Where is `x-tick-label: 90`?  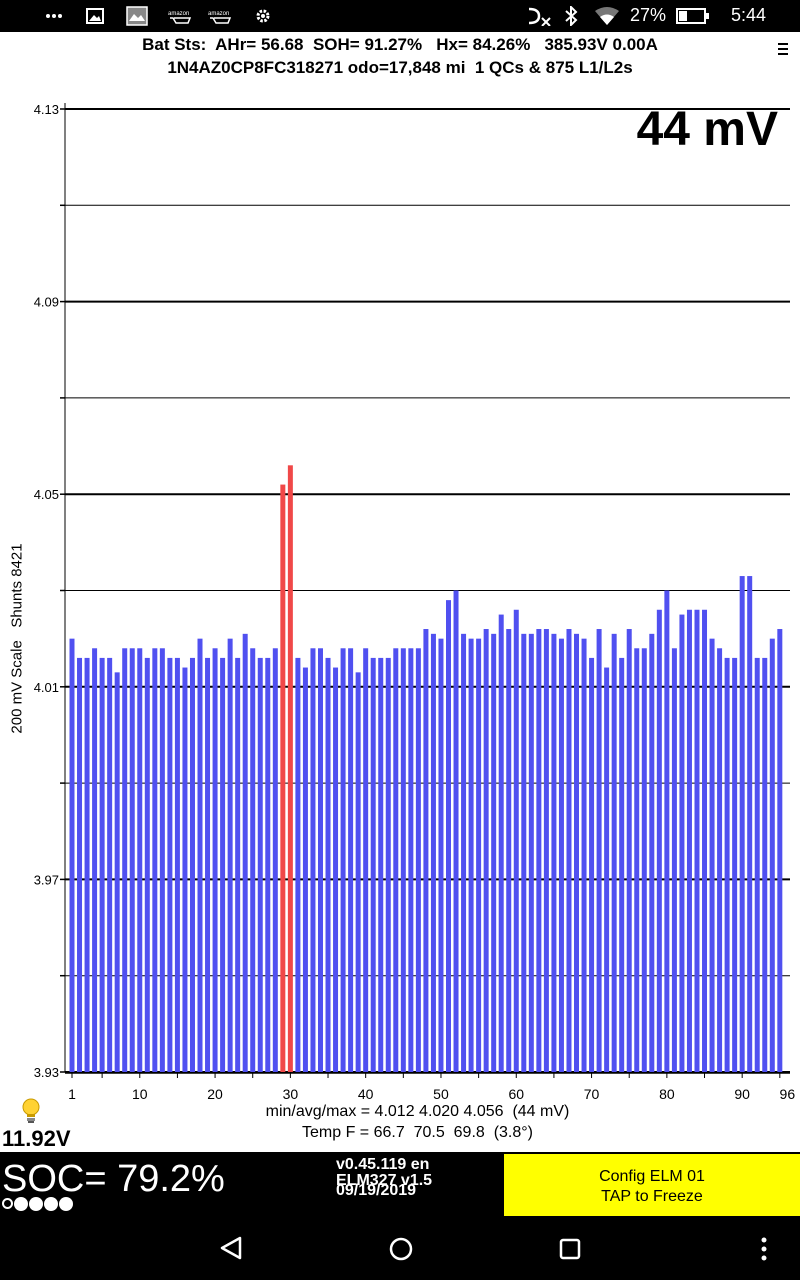
x-tick-label: 90 is located at coordinates (742, 1093).